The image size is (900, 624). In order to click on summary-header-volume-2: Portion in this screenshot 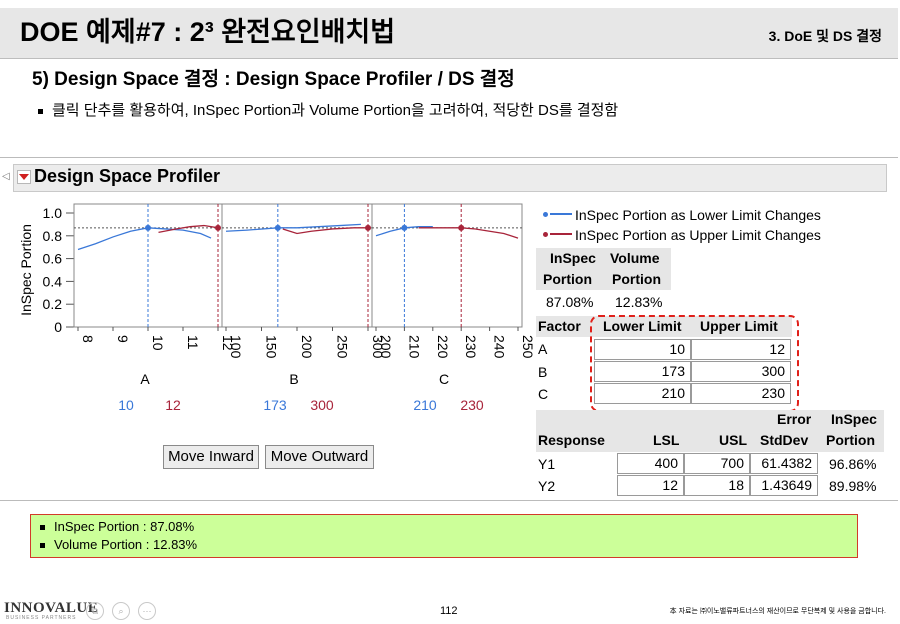, I will do `click(636, 279)`.